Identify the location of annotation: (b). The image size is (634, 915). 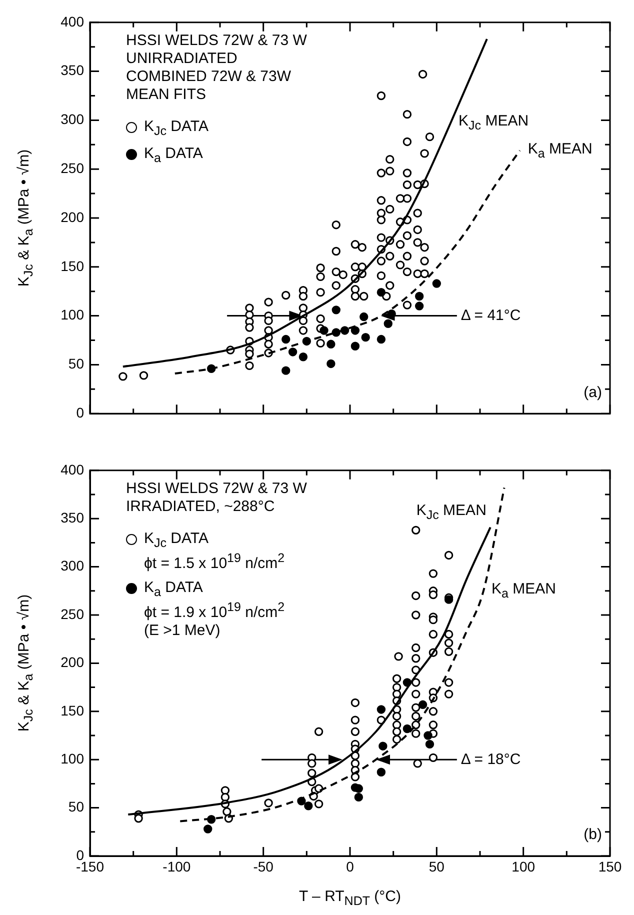
(593, 835).